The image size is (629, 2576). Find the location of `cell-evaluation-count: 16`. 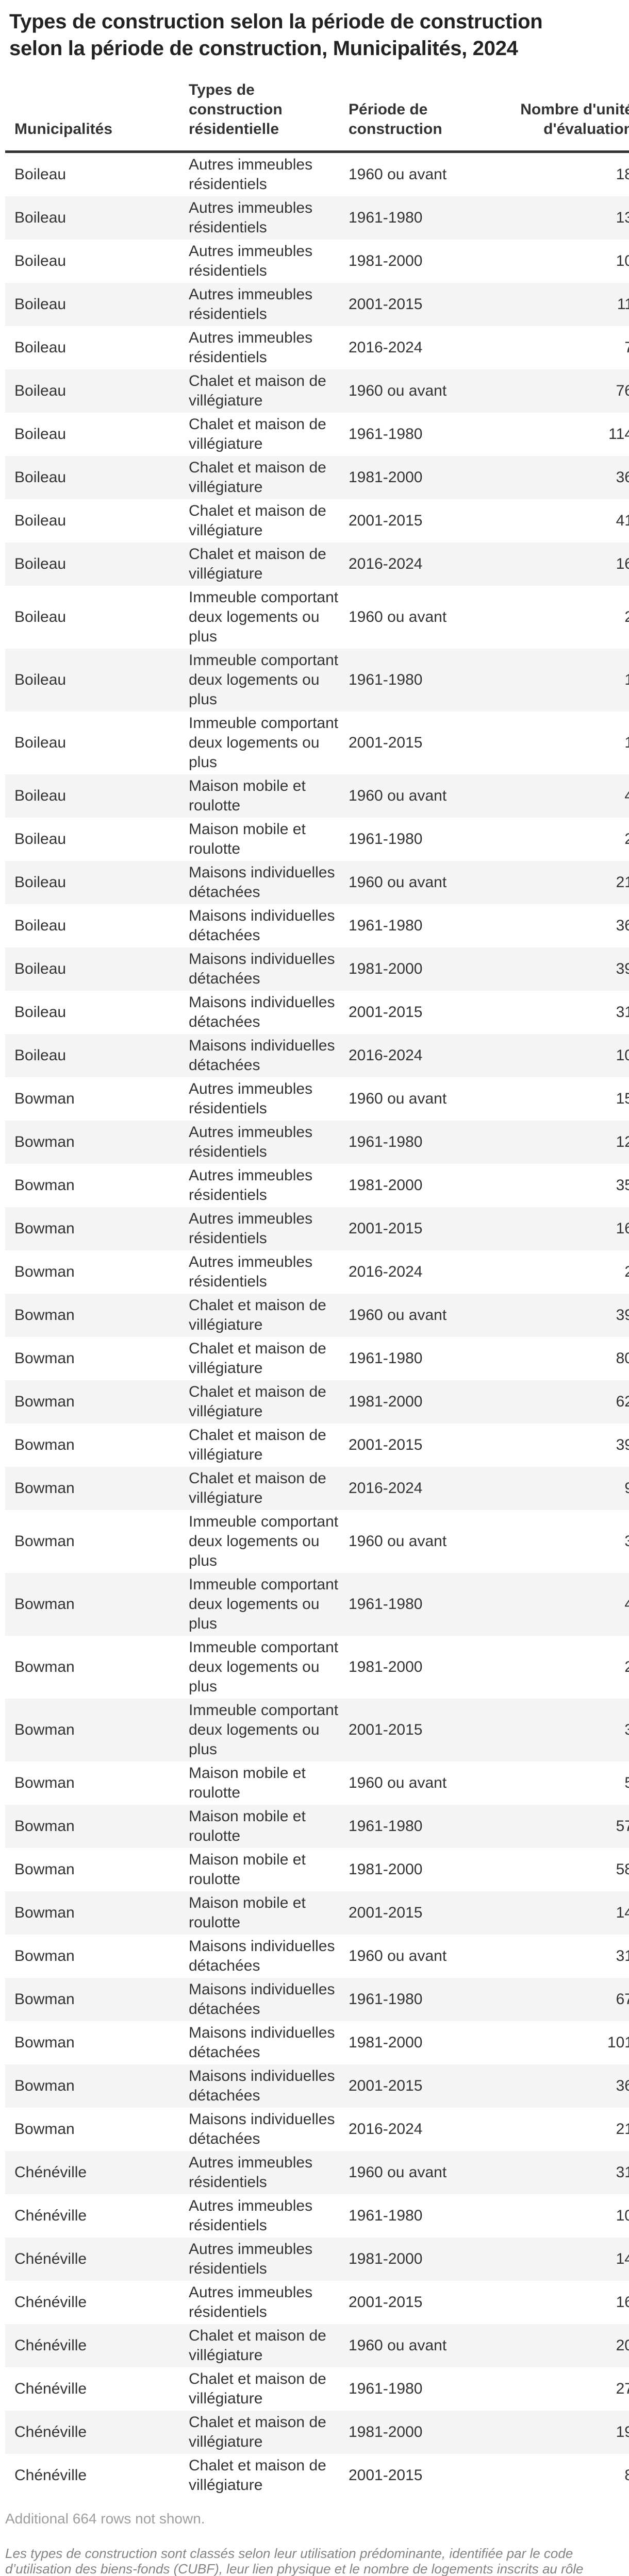

cell-evaluation-count: 16 is located at coordinates (623, 1228).